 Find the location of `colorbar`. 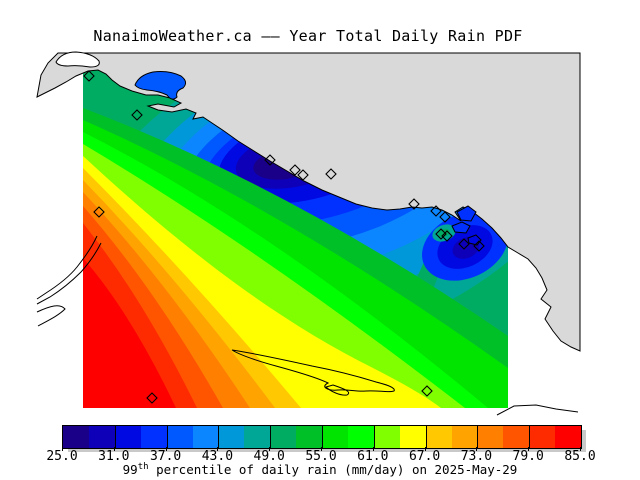

colorbar is located at coordinates (322, 437).